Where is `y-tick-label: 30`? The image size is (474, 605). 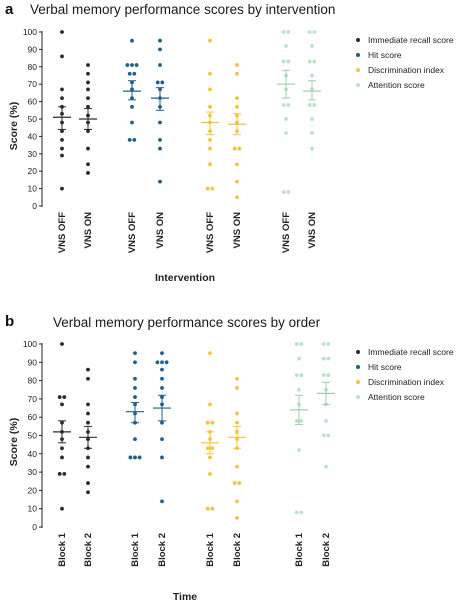 y-tick-label: 30 is located at coordinates (33, 472).